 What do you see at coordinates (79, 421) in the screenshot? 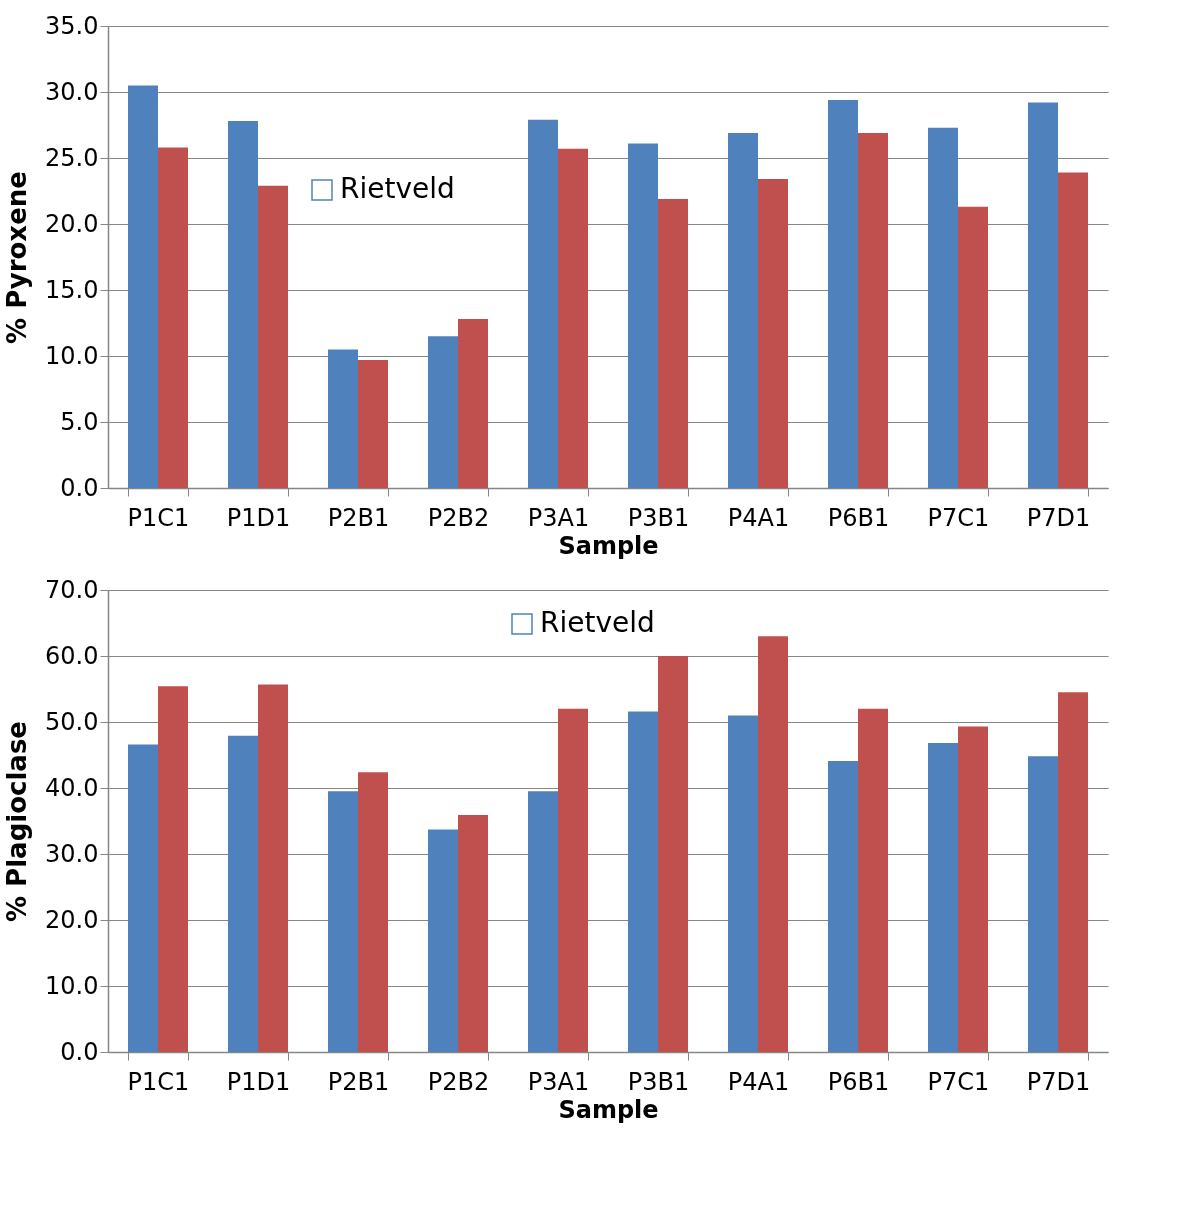
I see `y-tick-label: 5.0` at bounding box center [79, 421].